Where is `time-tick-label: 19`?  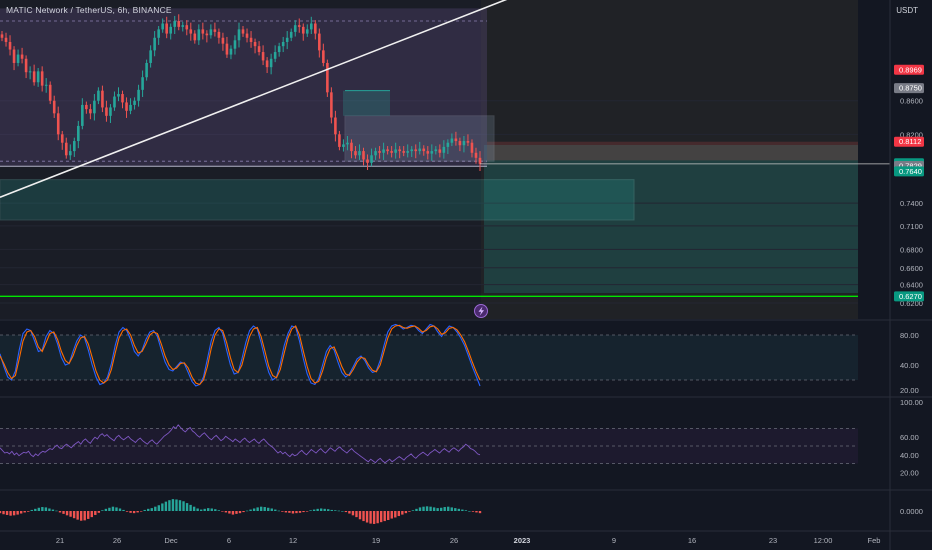 time-tick-label: 19 is located at coordinates (376, 540).